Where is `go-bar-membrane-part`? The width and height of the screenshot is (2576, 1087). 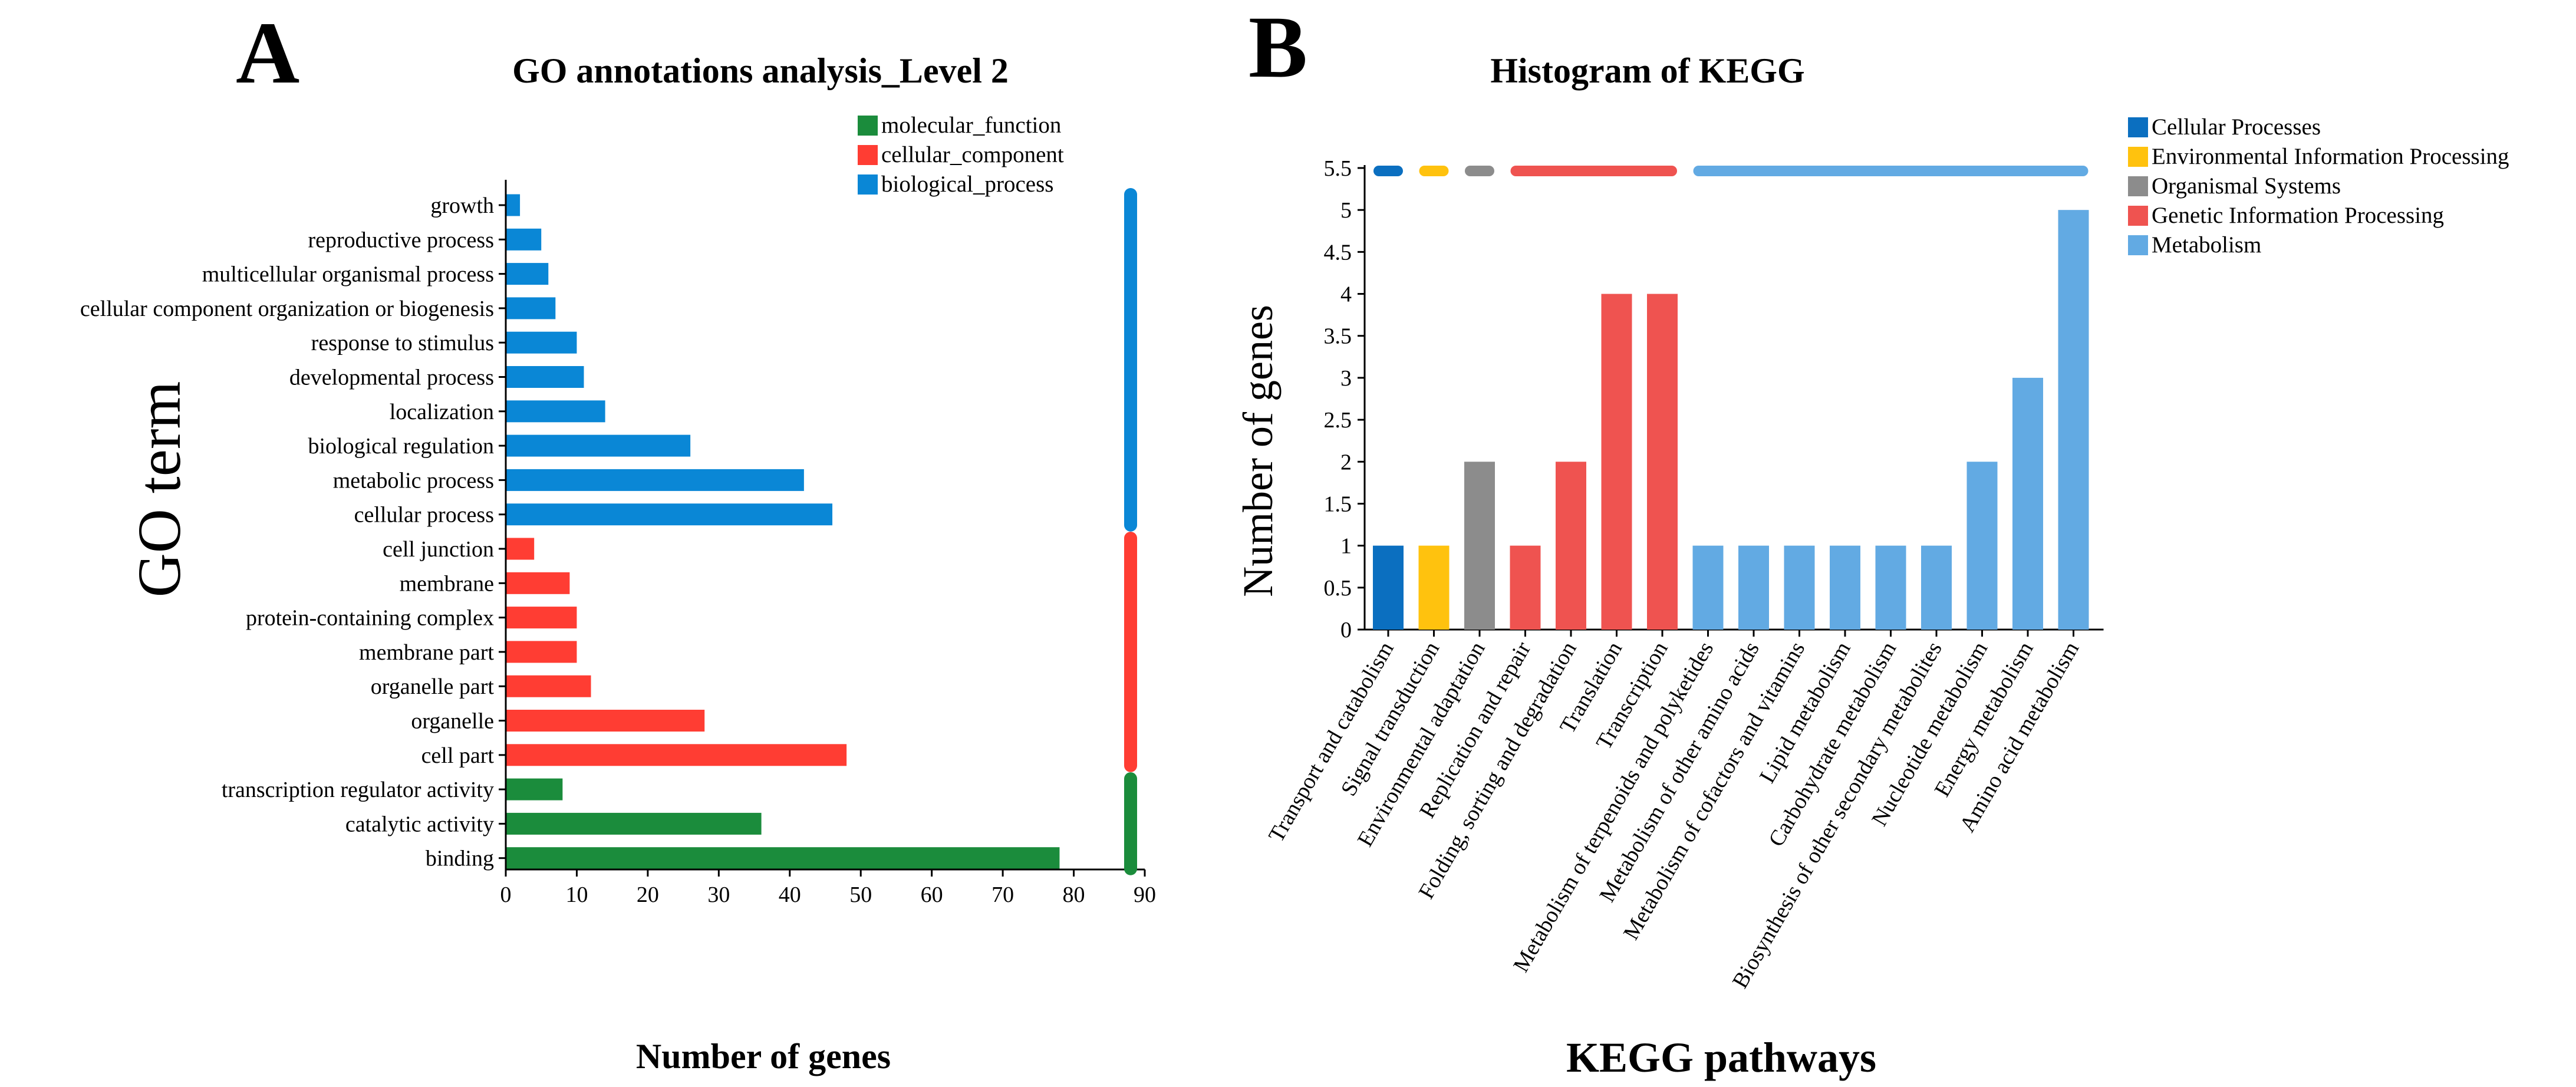 go-bar-membrane-part is located at coordinates (541, 652).